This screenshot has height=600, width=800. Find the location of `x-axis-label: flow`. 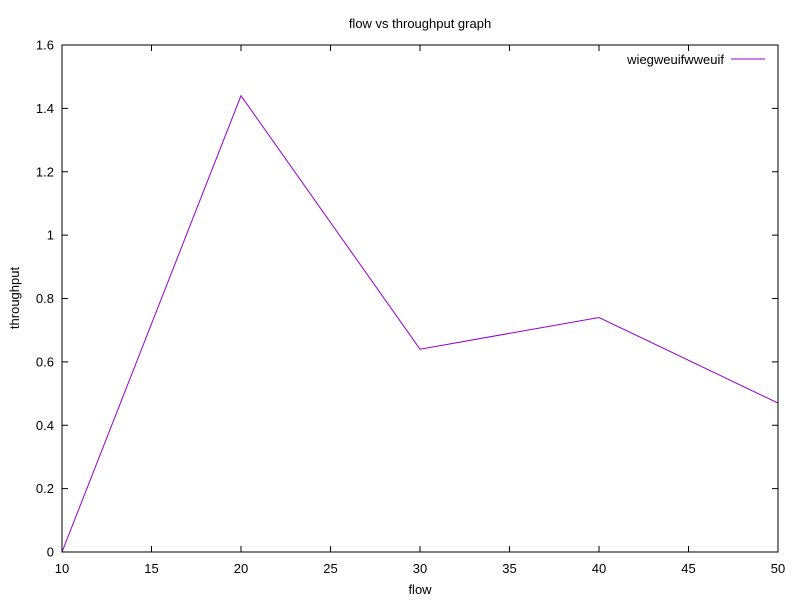

x-axis-label: flow is located at coordinates (420, 589).